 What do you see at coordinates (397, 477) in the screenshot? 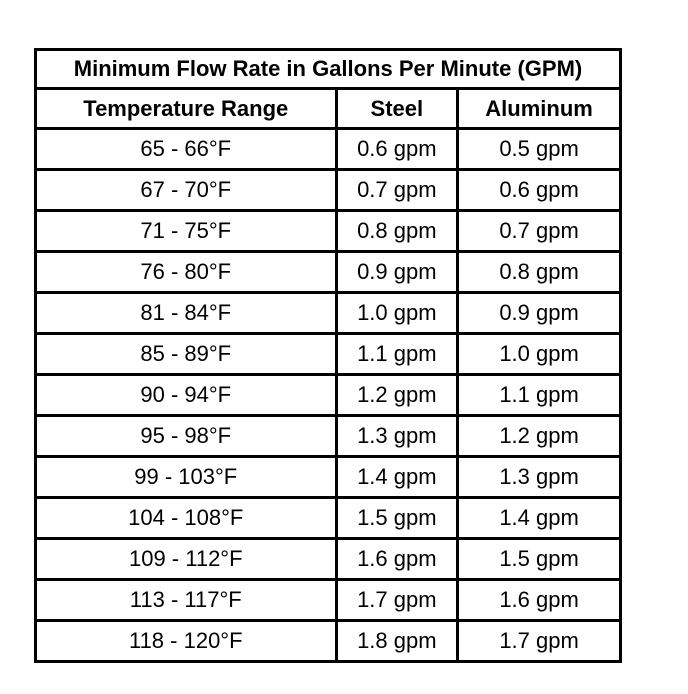
I see `steel-flow-cell: 1.4 gpm` at bounding box center [397, 477].